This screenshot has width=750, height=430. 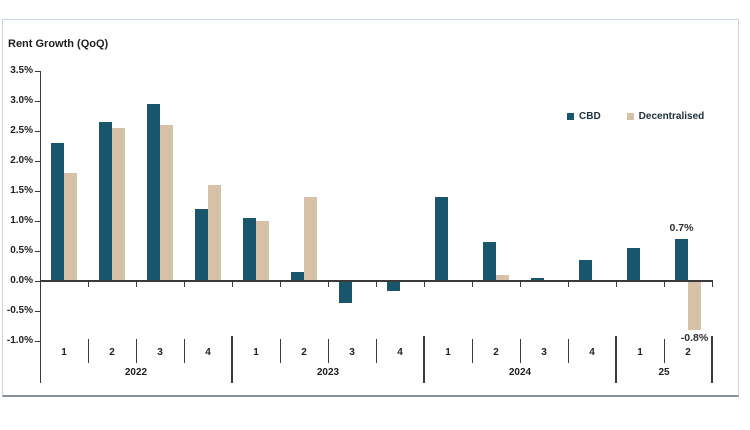 I want to click on y-axis-tick-label: -1.0%, so click(x=19, y=340).